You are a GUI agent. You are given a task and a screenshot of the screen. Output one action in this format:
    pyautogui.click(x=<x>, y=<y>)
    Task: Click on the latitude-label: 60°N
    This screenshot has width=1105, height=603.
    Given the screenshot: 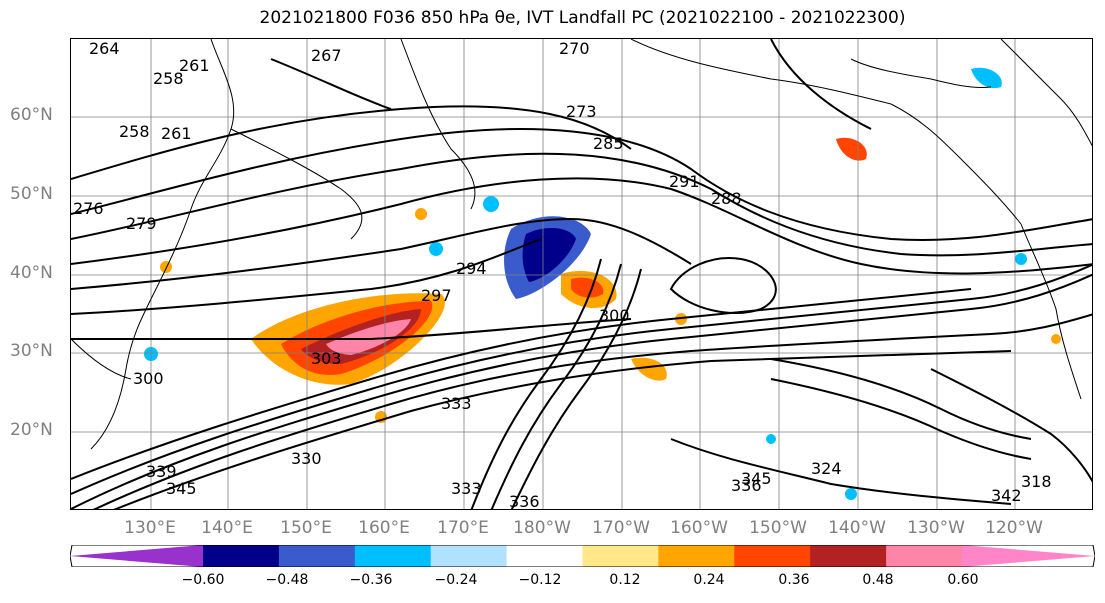 What is the action you would take?
    pyautogui.click(x=31, y=115)
    